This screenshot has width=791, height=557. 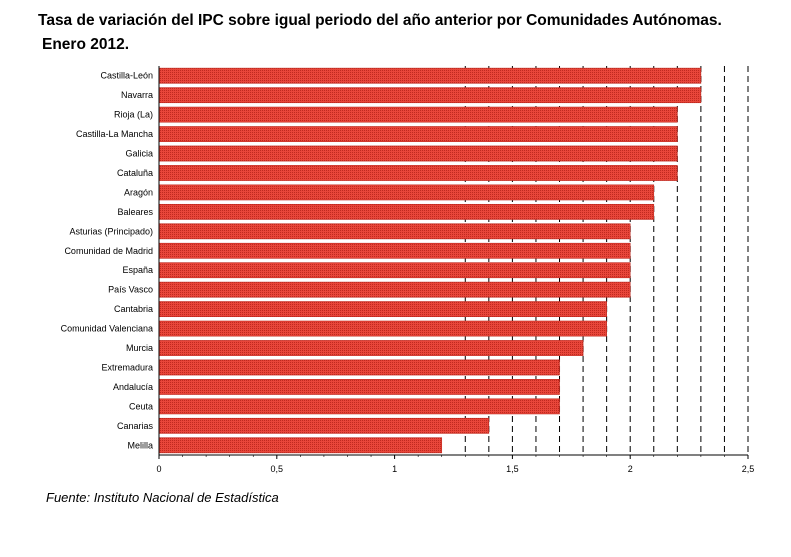 What do you see at coordinates (394, 469) in the screenshot?
I see `x-tick-label: 1` at bounding box center [394, 469].